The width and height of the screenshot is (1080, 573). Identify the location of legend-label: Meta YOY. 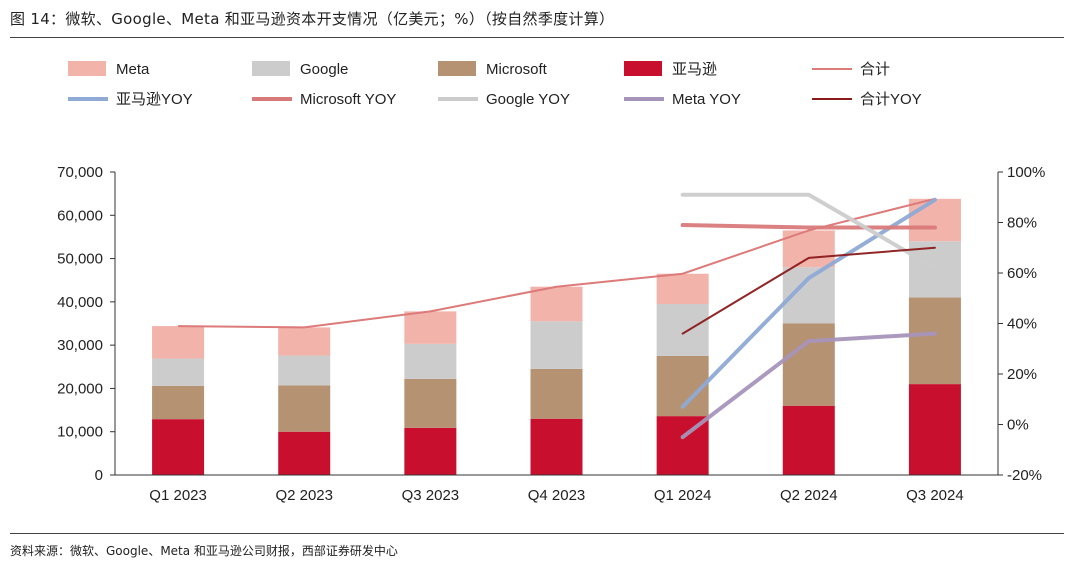
(706, 99).